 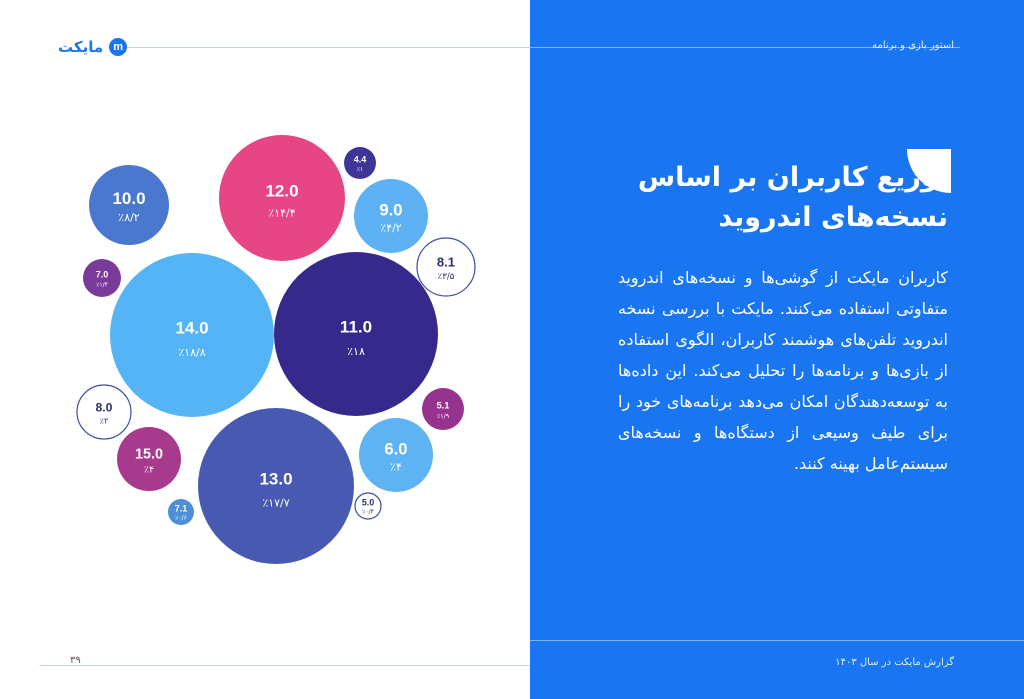 I want to click on bubble-share-label: ٪۴/۲, so click(x=391, y=227).